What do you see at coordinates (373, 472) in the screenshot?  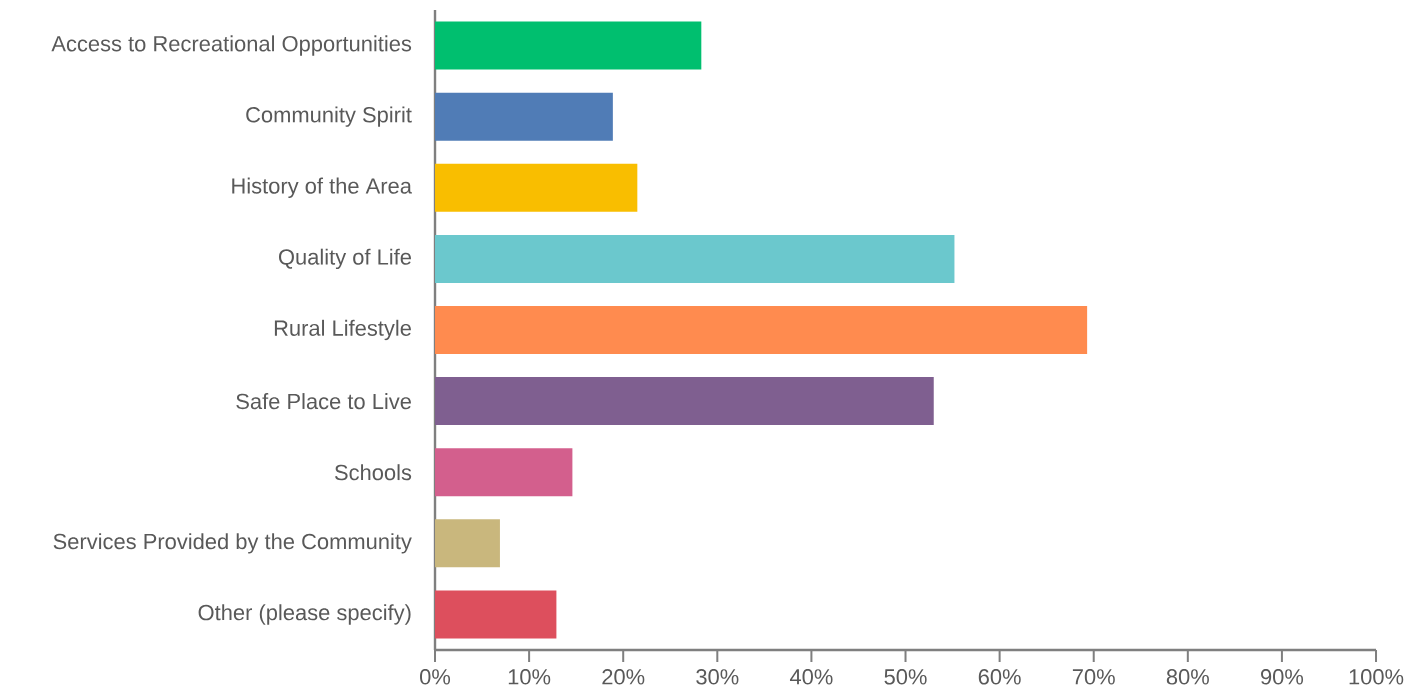 I see `y-tick-label: Schools` at bounding box center [373, 472].